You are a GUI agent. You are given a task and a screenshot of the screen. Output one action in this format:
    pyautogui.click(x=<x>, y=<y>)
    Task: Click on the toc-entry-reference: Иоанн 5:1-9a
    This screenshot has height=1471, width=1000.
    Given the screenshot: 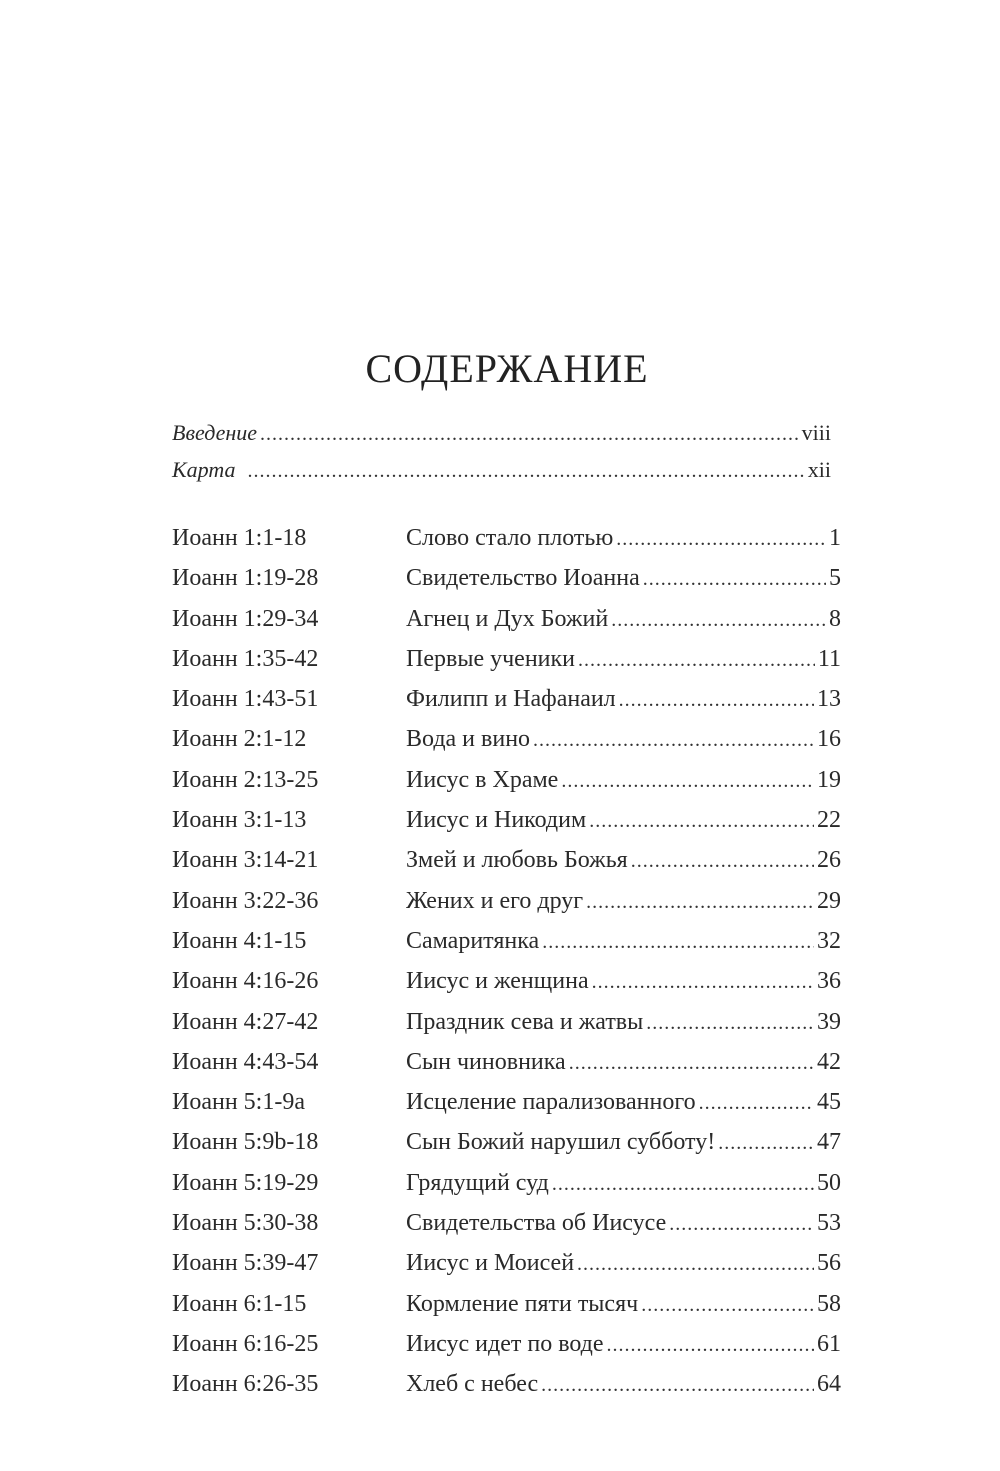 What is the action you would take?
    pyautogui.click(x=238, y=1102)
    